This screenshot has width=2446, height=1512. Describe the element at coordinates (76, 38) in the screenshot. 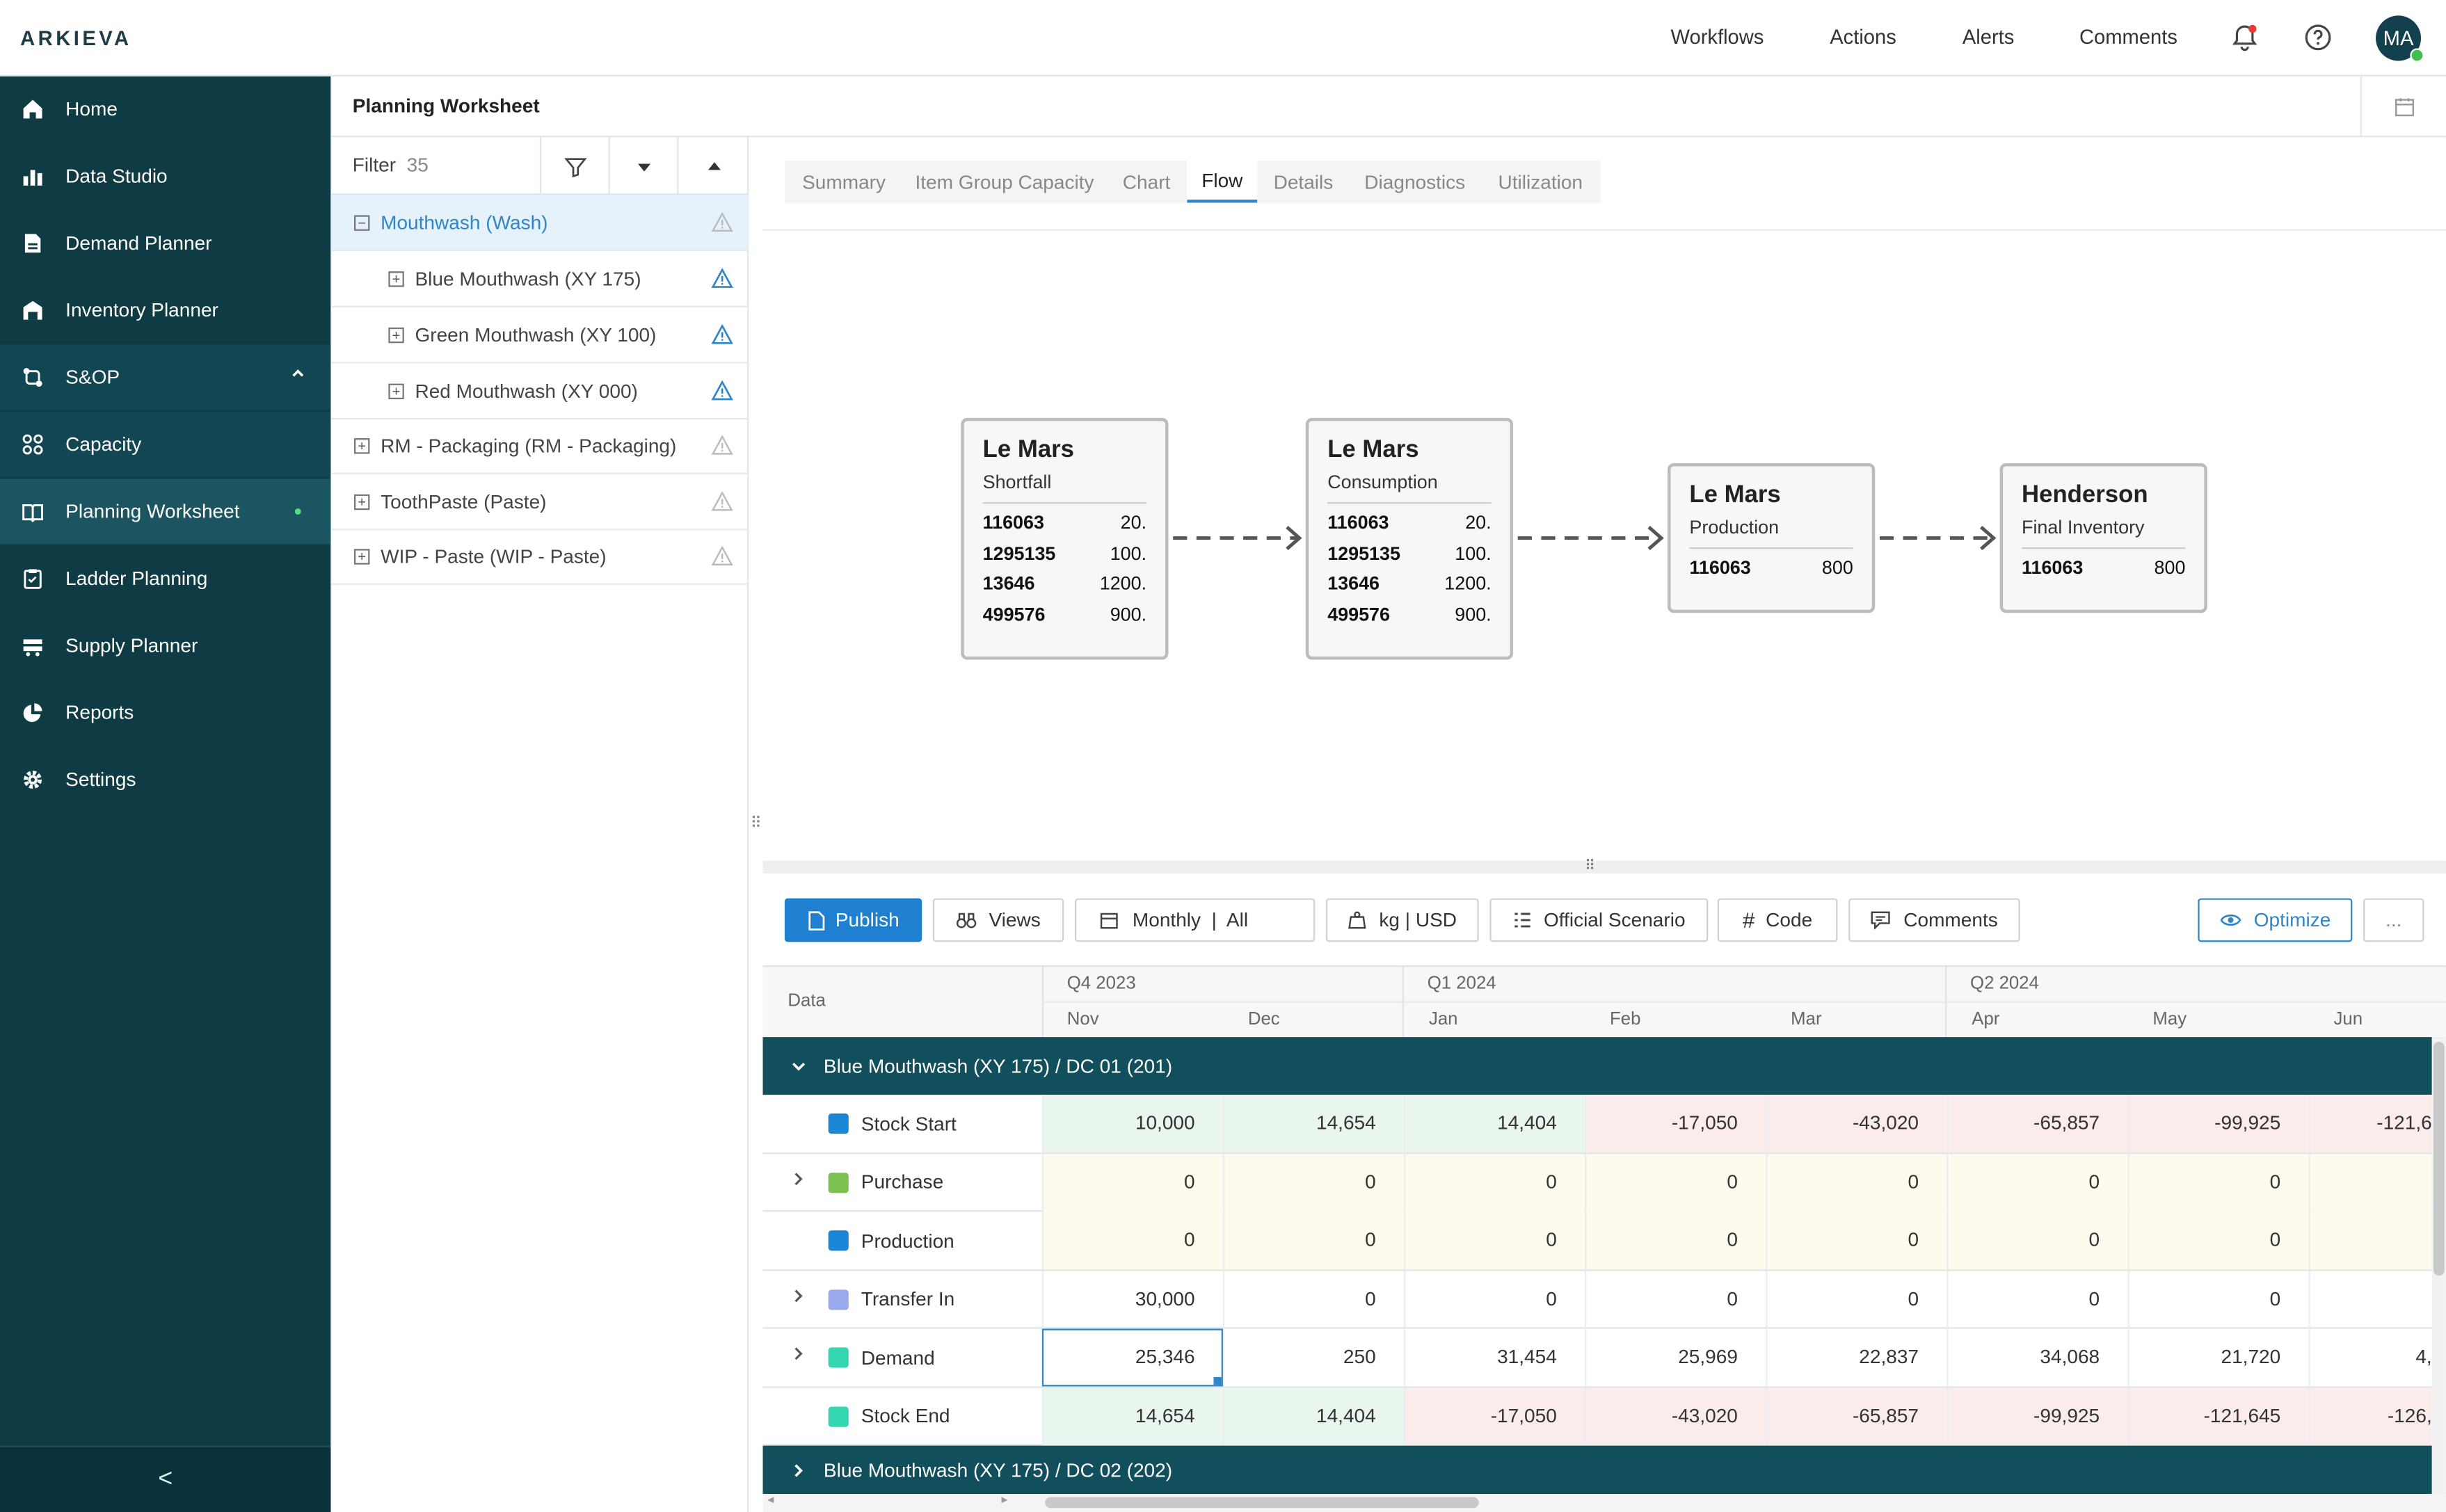

I see `app-logo: ARKIEVA` at that location.